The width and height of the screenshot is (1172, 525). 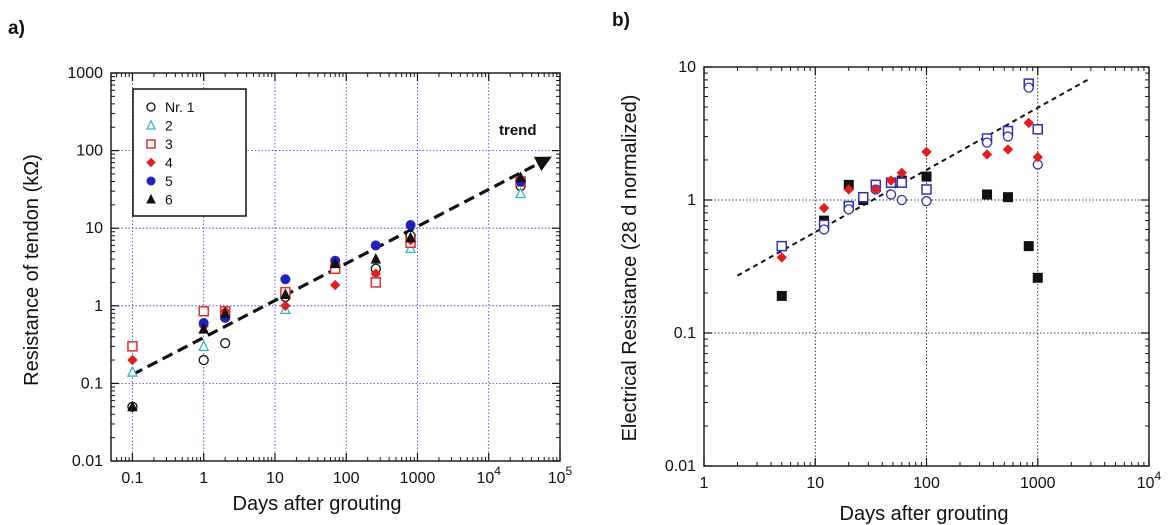 I want to click on legend-a: Nr. 1 2 3 4 5 6, so click(x=189, y=152).